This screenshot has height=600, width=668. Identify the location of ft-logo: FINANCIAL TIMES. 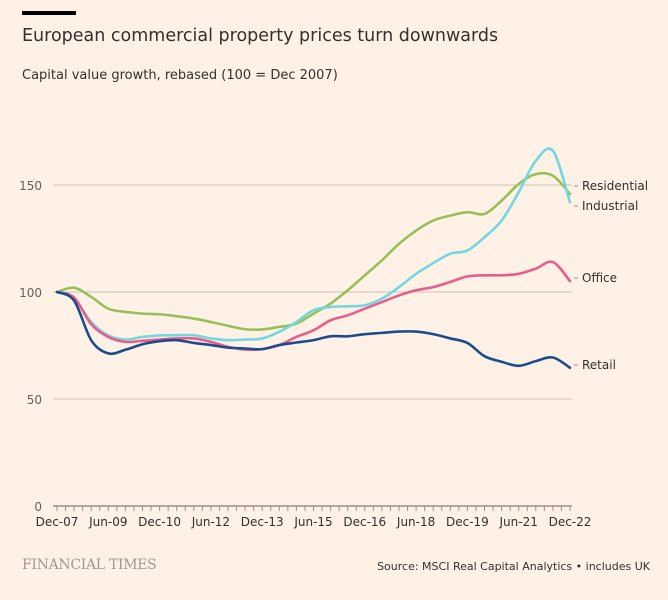
(89, 565).